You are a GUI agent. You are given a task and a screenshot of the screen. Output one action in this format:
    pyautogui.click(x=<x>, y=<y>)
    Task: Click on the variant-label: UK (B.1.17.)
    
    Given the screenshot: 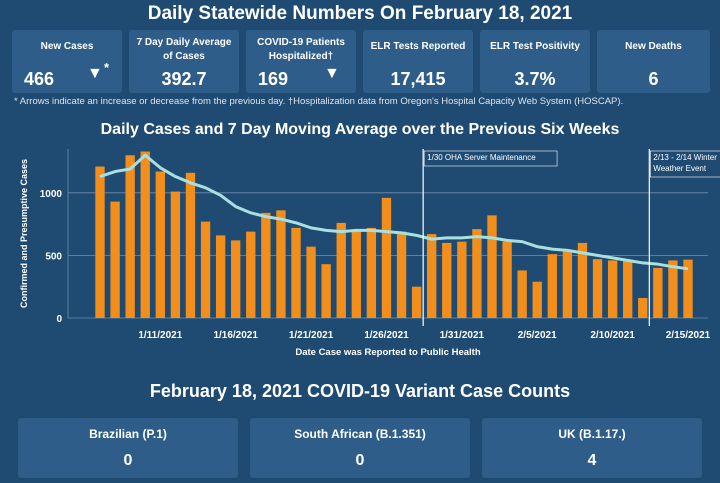 What is the action you would take?
    pyautogui.click(x=592, y=434)
    